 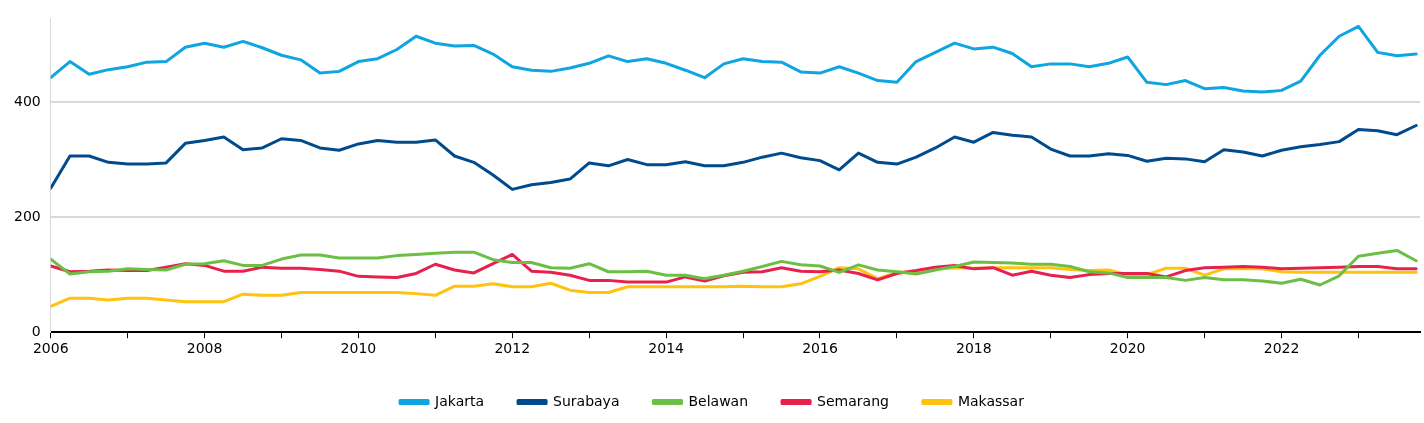 I want to click on y-tick-label: 0, so click(x=36, y=330).